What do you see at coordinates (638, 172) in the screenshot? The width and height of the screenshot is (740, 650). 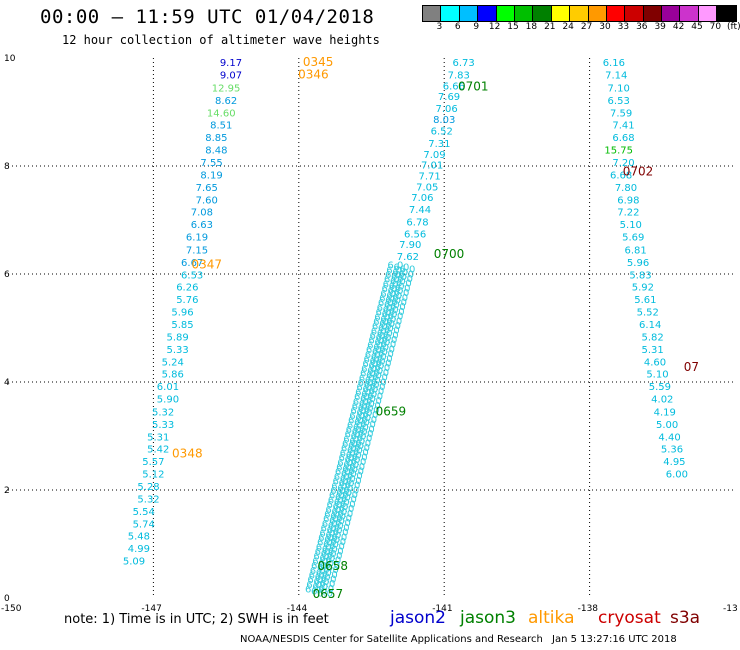 I see `track-time-label: 0702` at bounding box center [638, 172].